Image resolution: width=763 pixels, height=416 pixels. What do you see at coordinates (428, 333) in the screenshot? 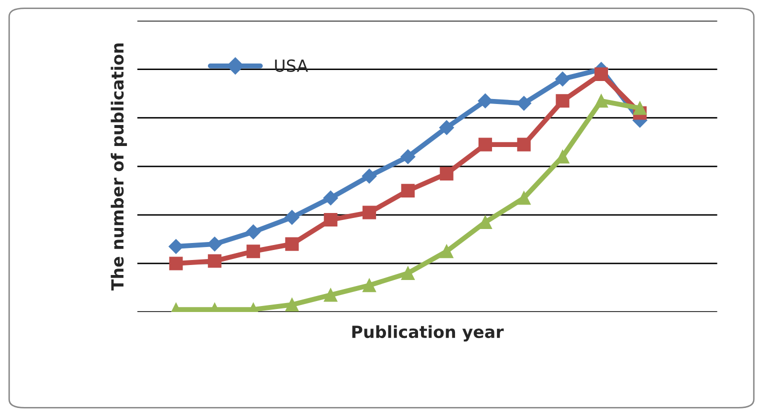
I see `x-axis-title: Publication year` at bounding box center [428, 333].